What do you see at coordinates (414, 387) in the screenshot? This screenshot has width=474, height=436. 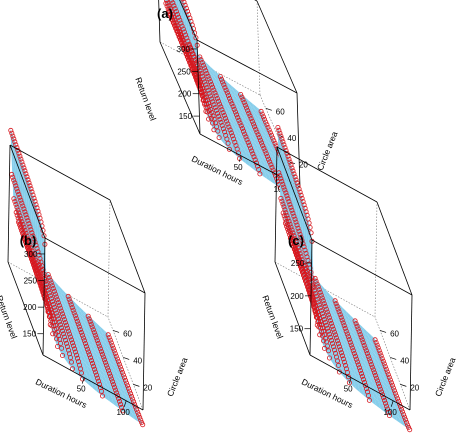 I see `y-tick-label: 20` at bounding box center [414, 387].